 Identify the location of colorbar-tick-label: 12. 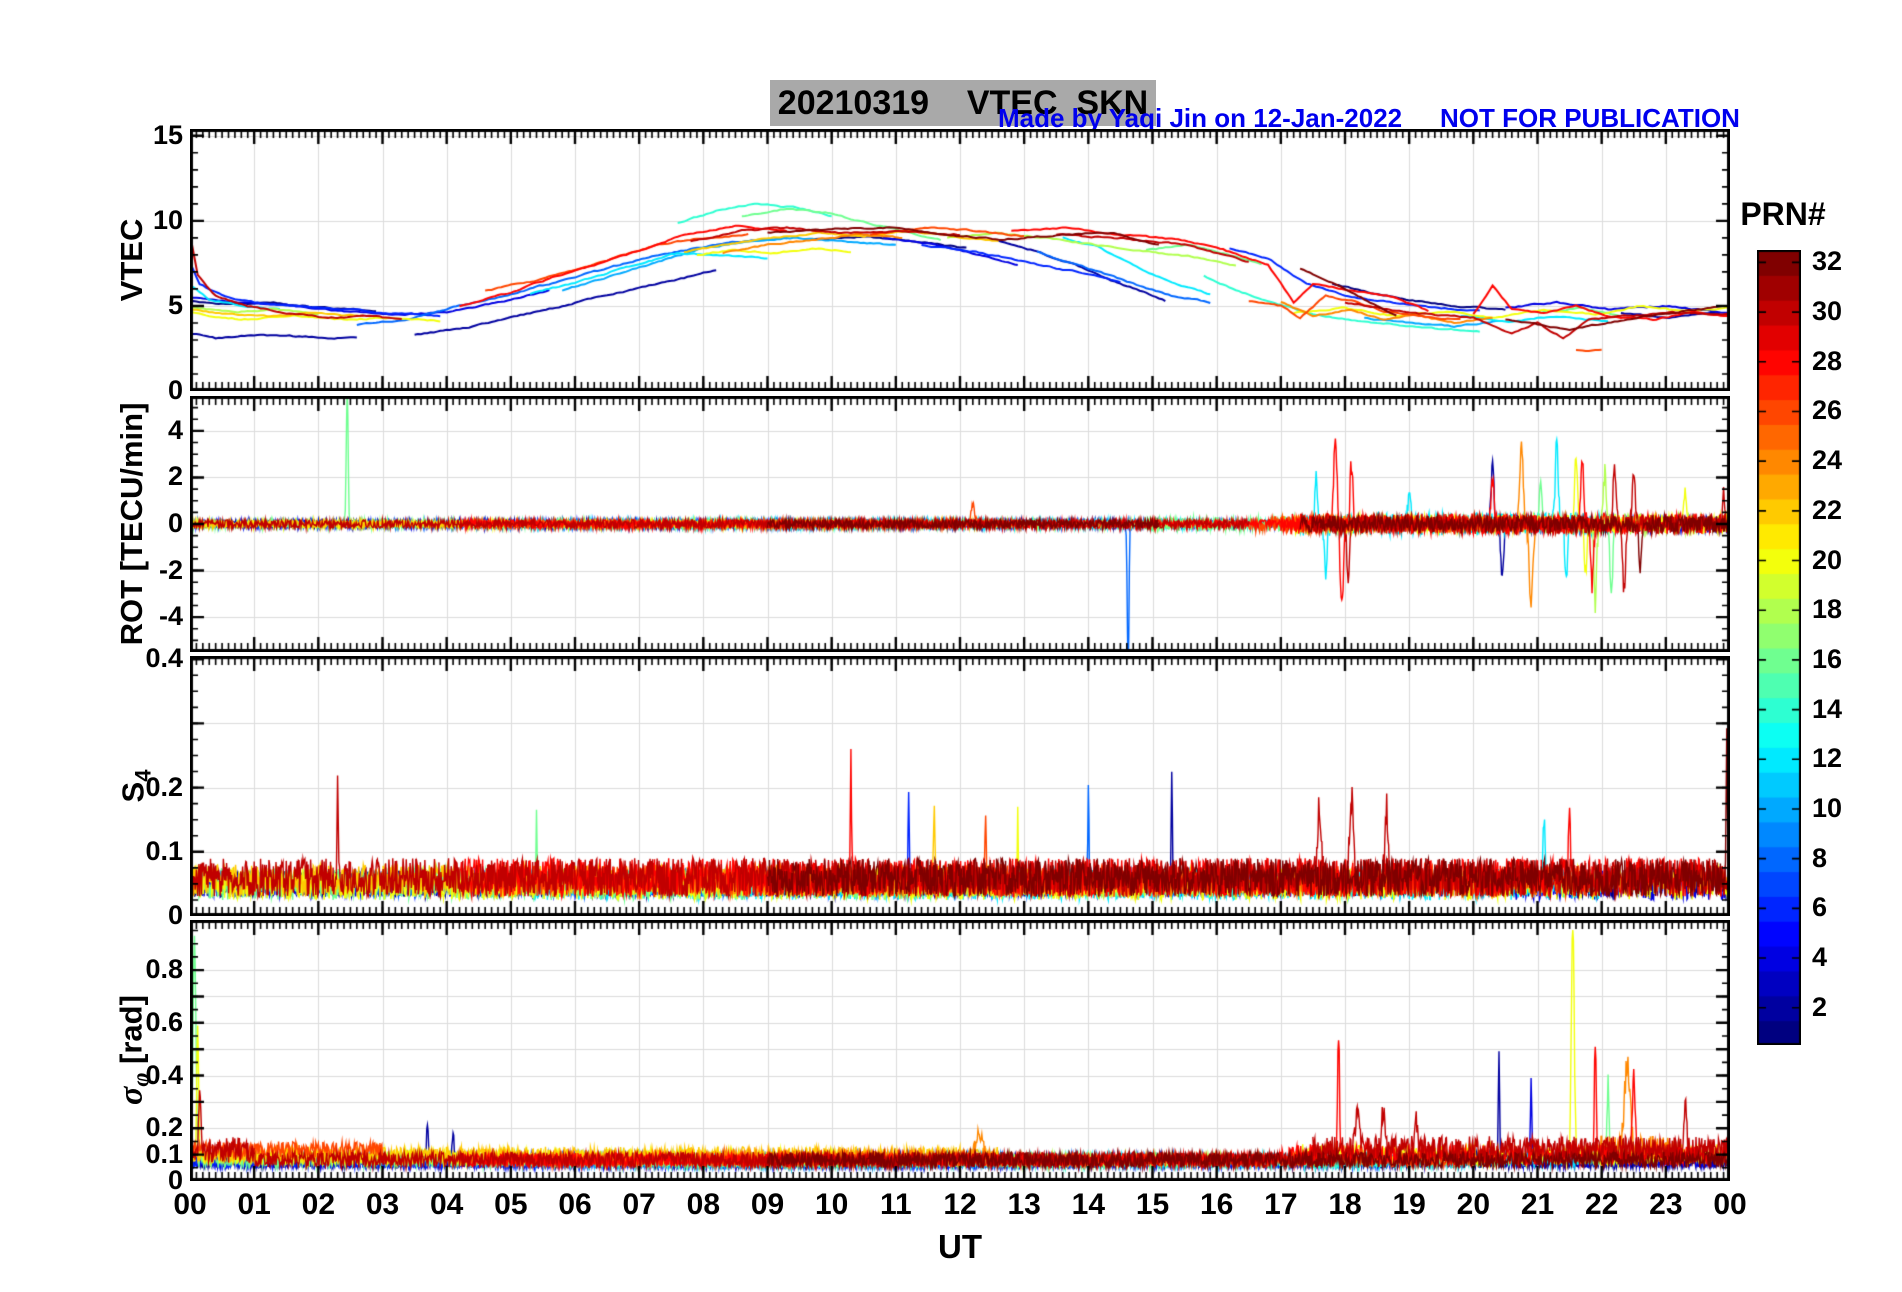
(1827, 758).